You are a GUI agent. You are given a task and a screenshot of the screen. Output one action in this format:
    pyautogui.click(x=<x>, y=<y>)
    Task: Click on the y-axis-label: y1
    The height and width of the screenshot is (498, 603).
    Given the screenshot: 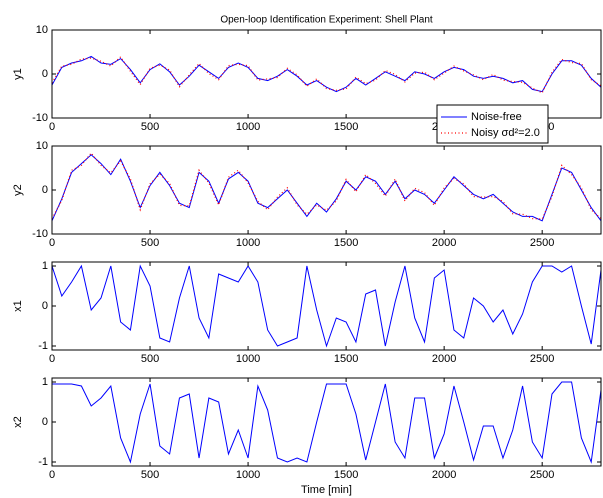 What is the action you would take?
    pyautogui.click(x=18, y=74)
    